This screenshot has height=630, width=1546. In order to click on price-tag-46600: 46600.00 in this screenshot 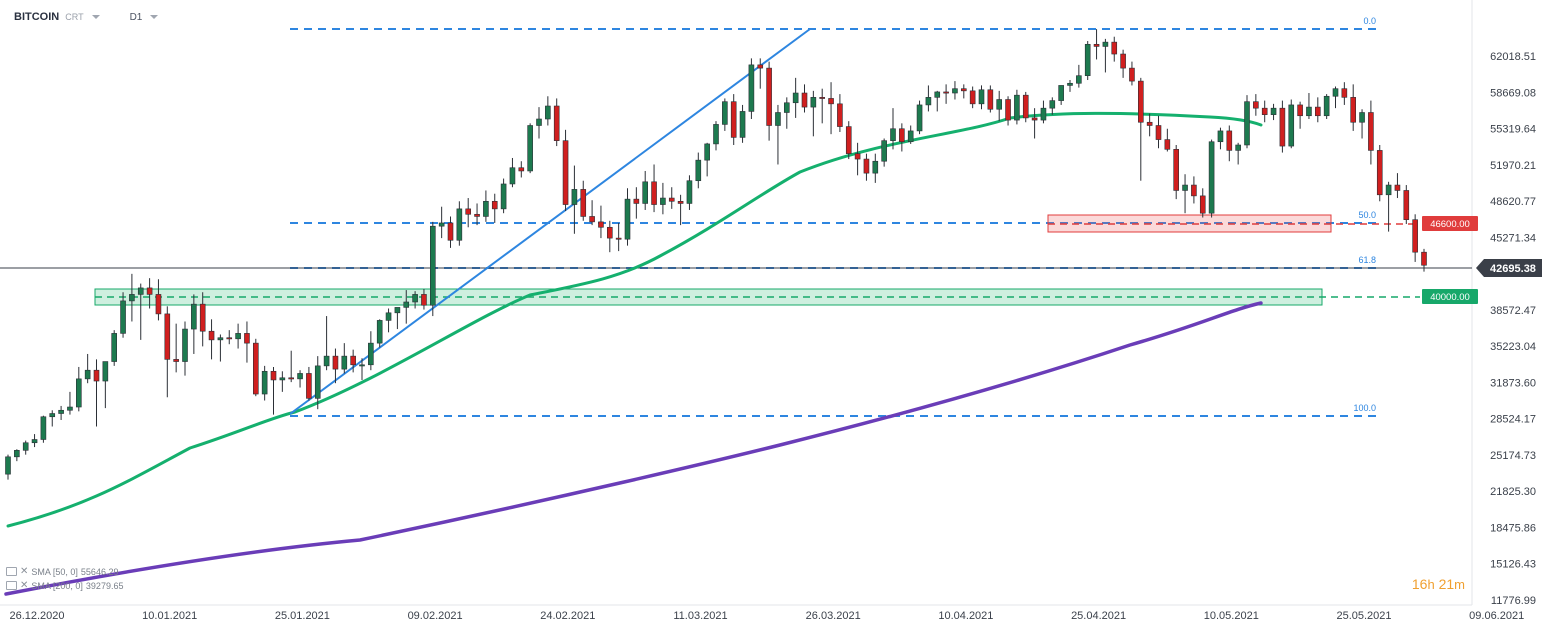, I will do `click(1450, 223)`.